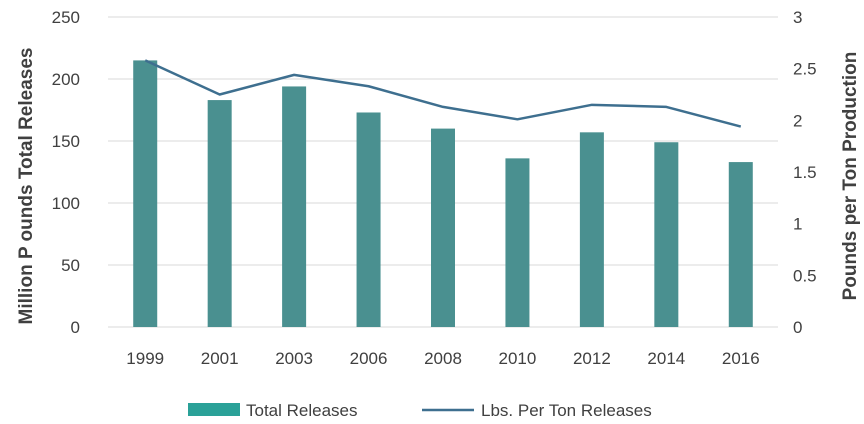 Image resolution: width=864 pixels, height=424 pixels. Describe the element at coordinates (741, 358) in the screenshot. I see `x-tick-label: 2016` at that location.